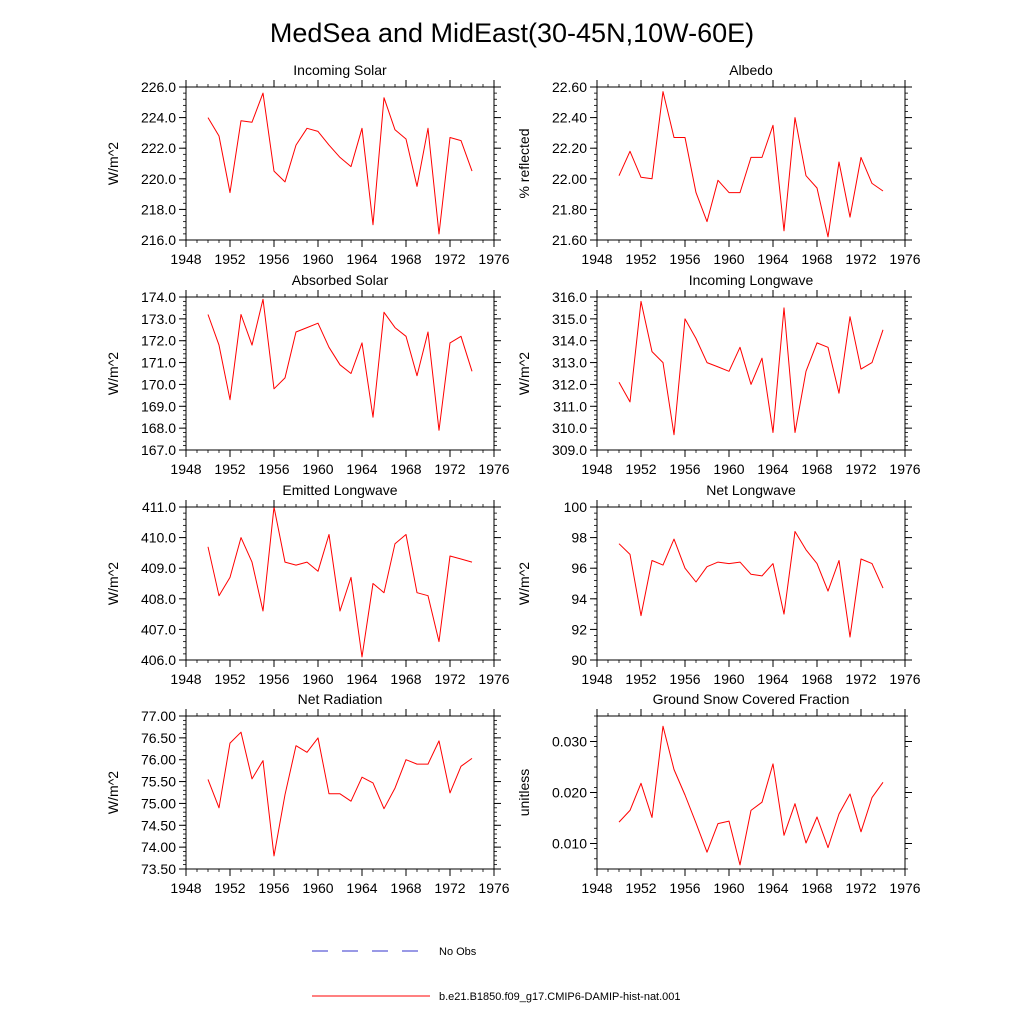 The height and width of the screenshot is (1024, 1024). I want to click on panel-title: Albedo, so click(751, 70).